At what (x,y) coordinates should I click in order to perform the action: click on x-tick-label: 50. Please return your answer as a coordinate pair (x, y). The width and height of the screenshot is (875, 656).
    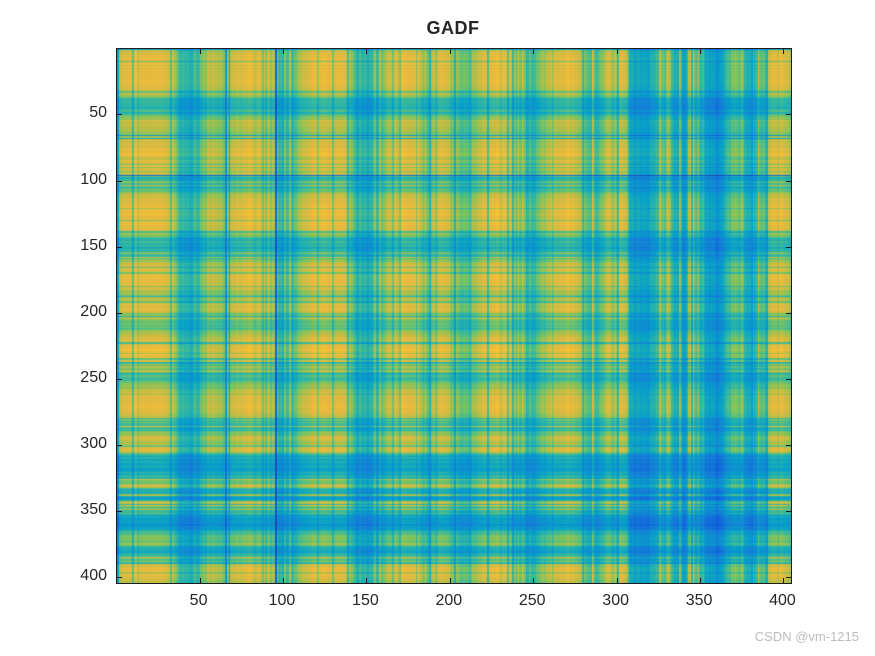
    Looking at the image, I should click on (198, 600).